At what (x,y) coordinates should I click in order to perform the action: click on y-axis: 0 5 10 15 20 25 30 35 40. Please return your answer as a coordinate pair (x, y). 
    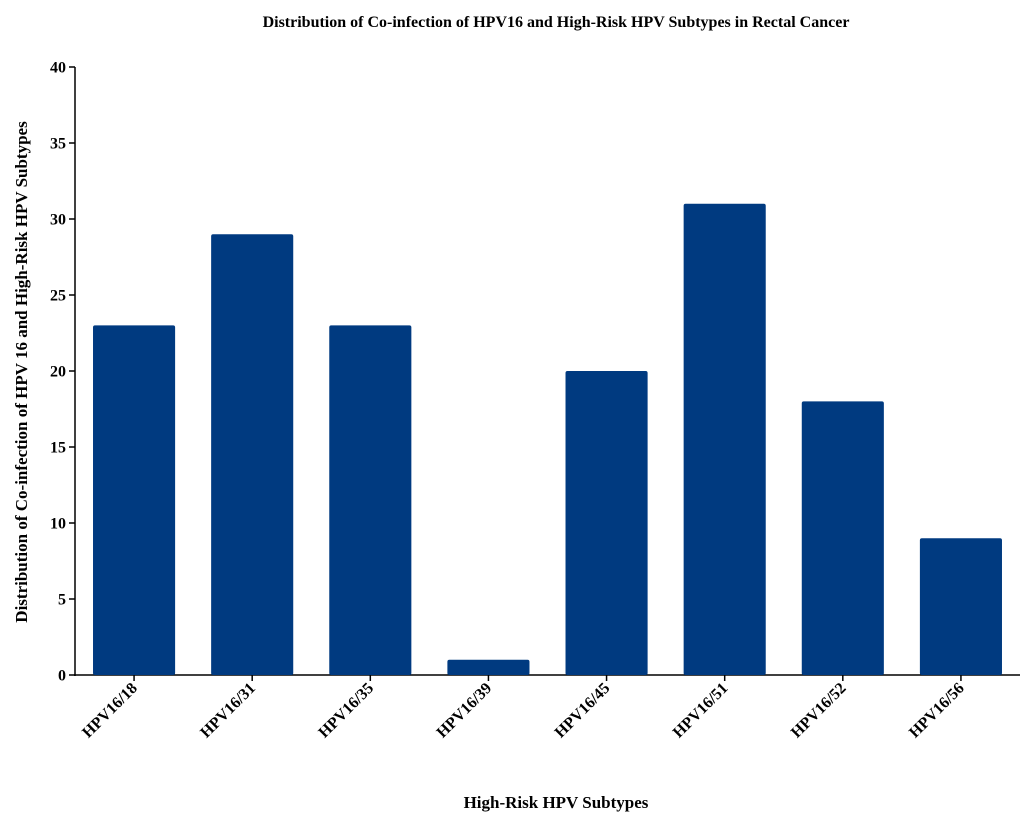
    Looking at the image, I should click on (63, 372).